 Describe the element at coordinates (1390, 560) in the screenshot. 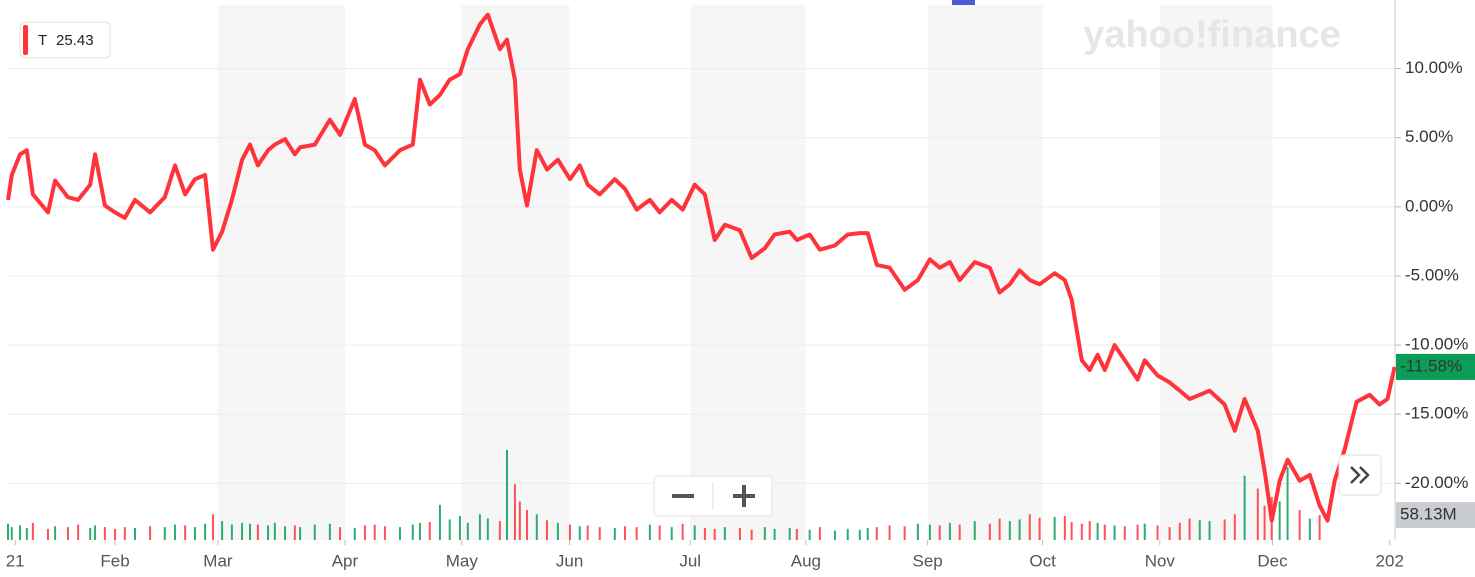

I see `x-tick-label: 202` at that location.